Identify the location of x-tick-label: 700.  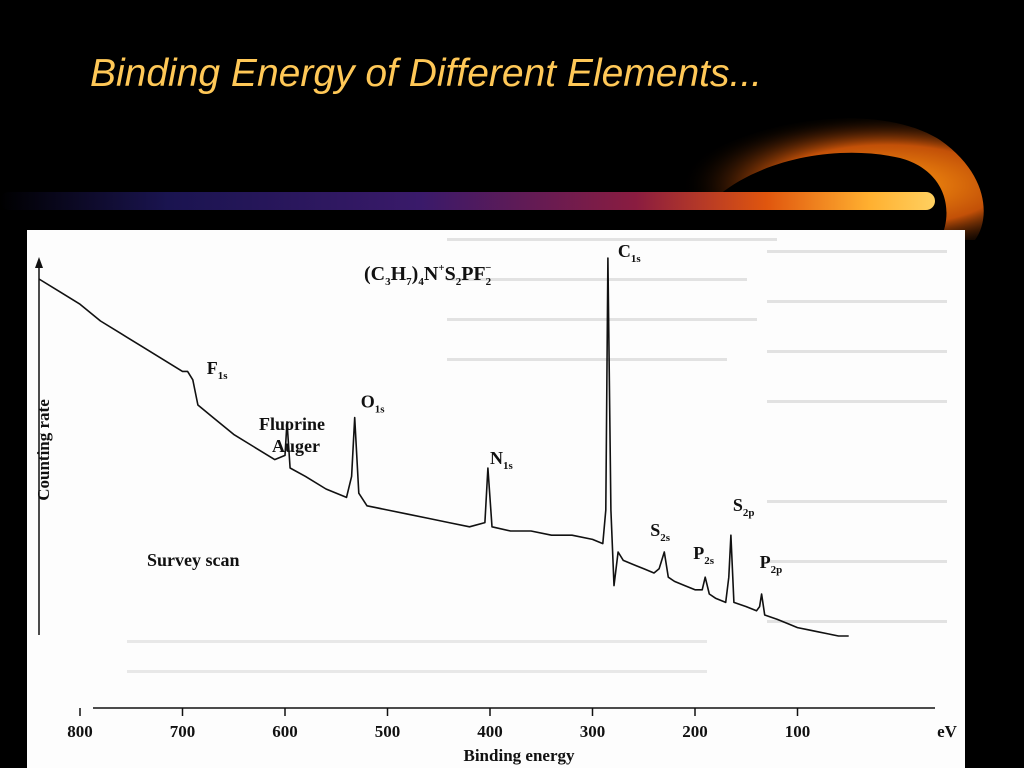
(183, 731).